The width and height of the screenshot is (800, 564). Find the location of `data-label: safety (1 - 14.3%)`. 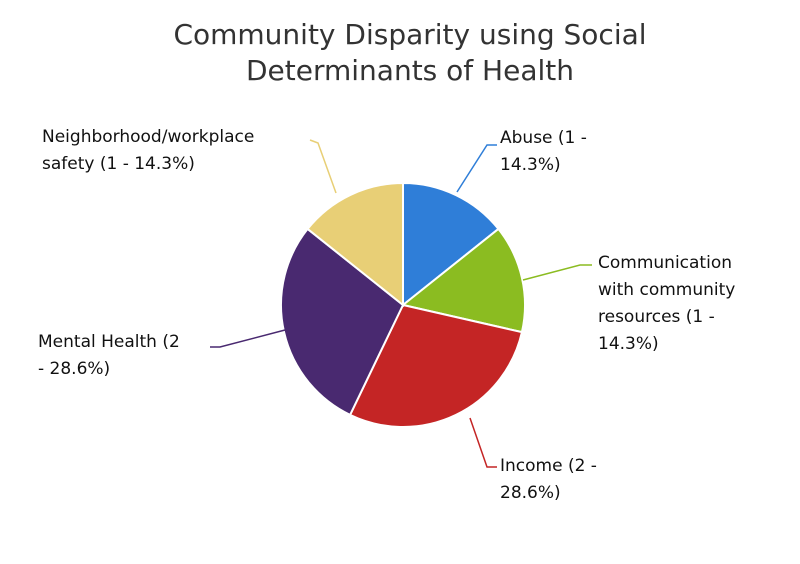

data-label: safety (1 - 14.3%) is located at coordinates (118, 164).